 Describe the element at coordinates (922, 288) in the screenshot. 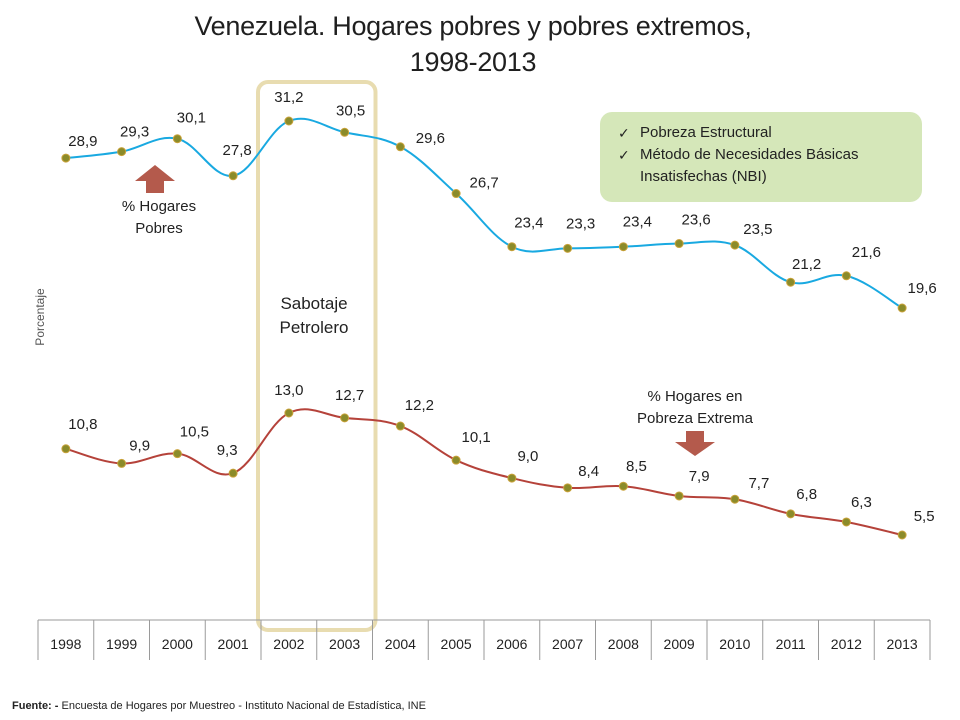

I see `data-label-pobres: 19,6` at that location.